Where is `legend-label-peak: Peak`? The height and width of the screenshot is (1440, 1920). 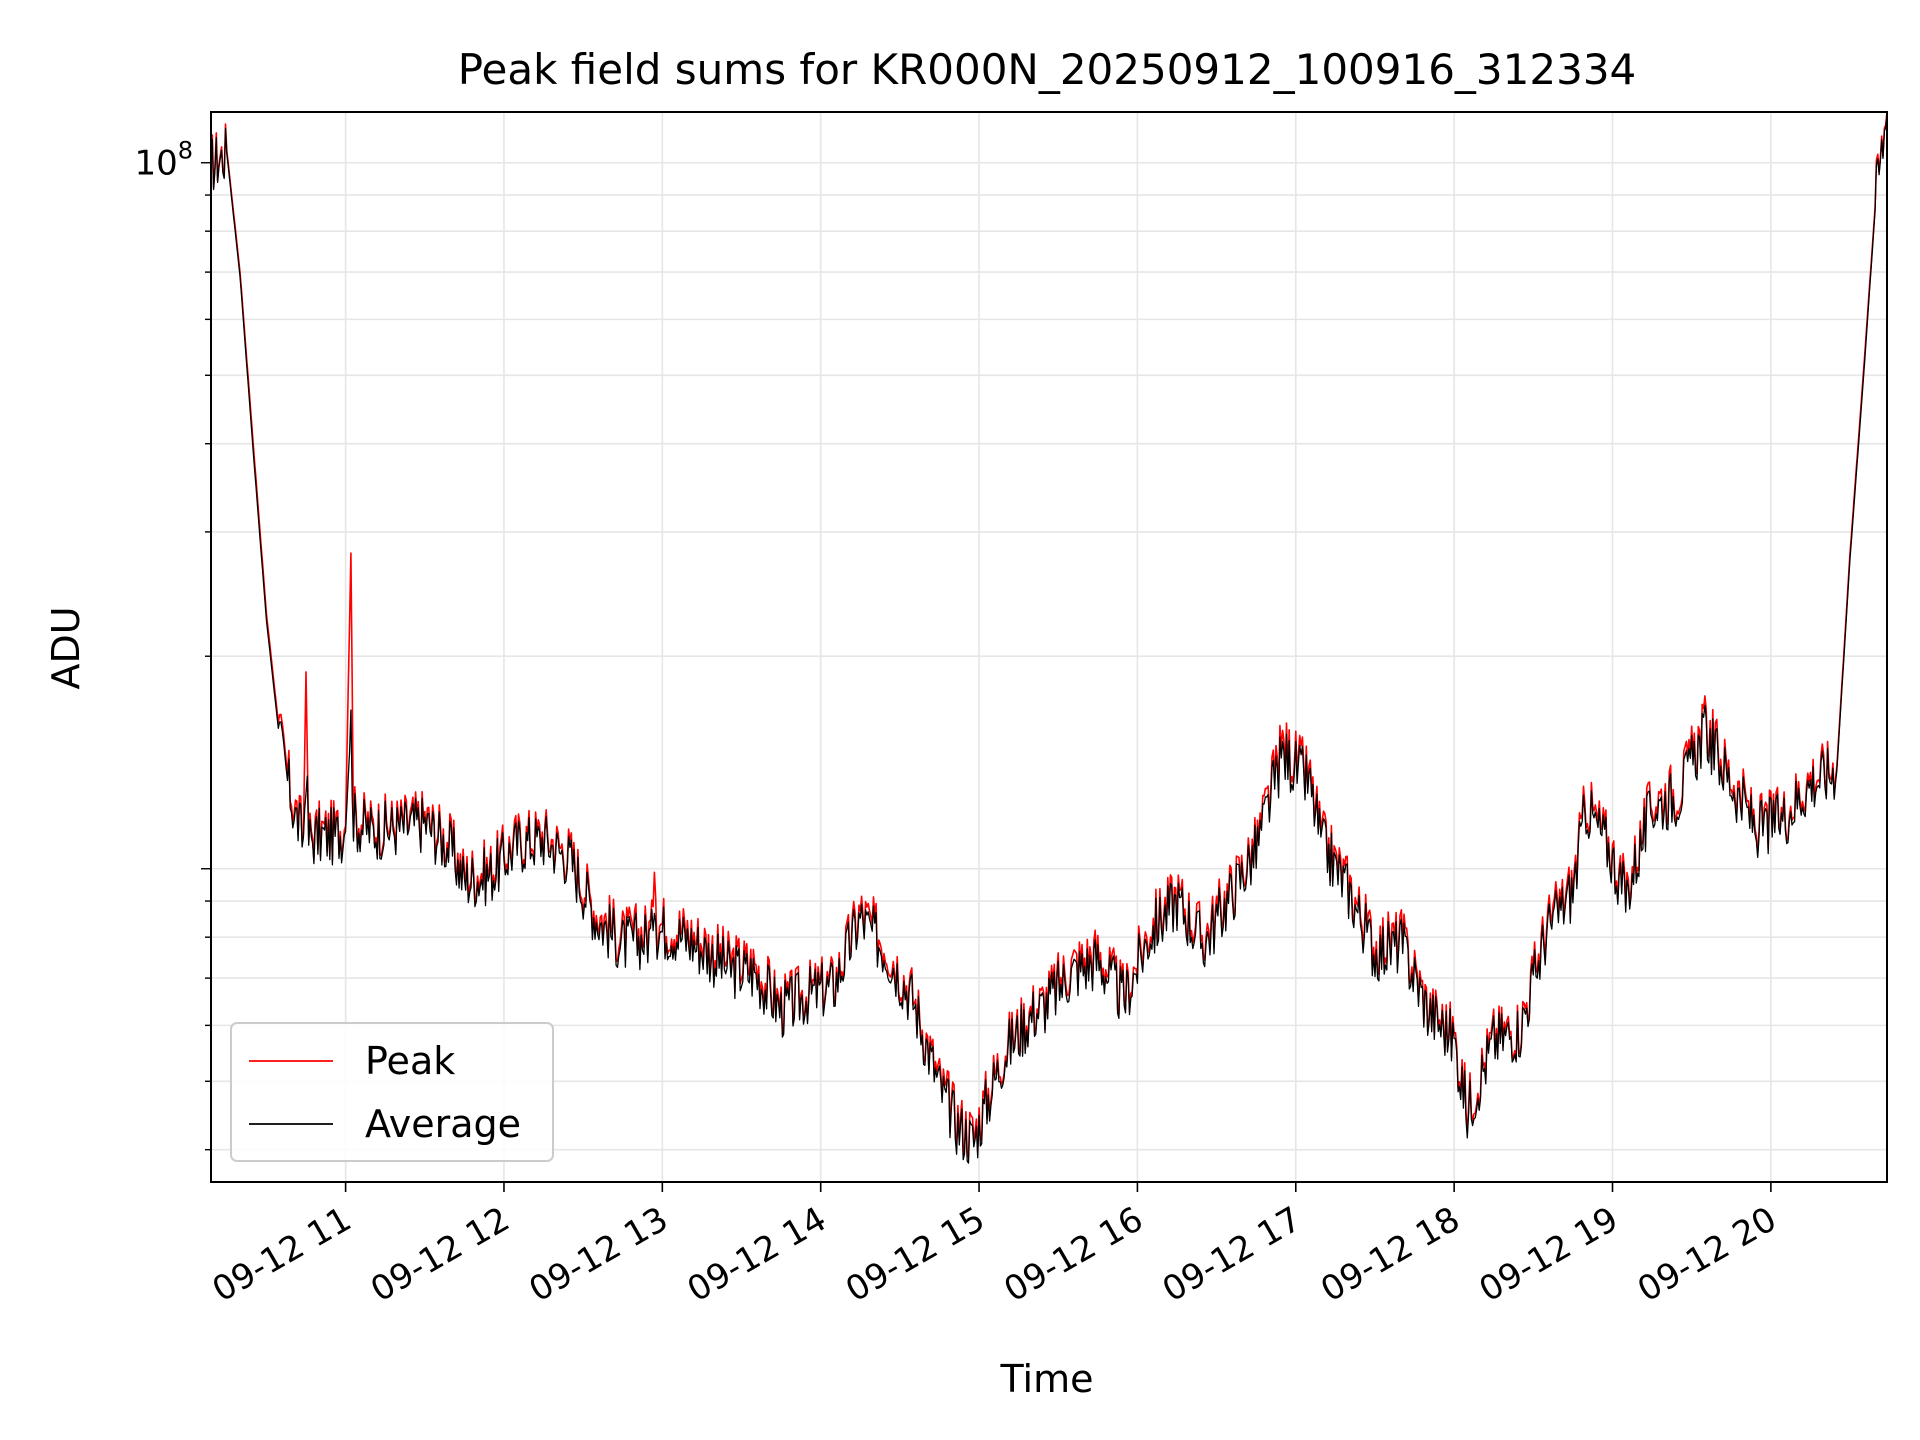
legend-label-peak: Peak is located at coordinates (410, 1061).